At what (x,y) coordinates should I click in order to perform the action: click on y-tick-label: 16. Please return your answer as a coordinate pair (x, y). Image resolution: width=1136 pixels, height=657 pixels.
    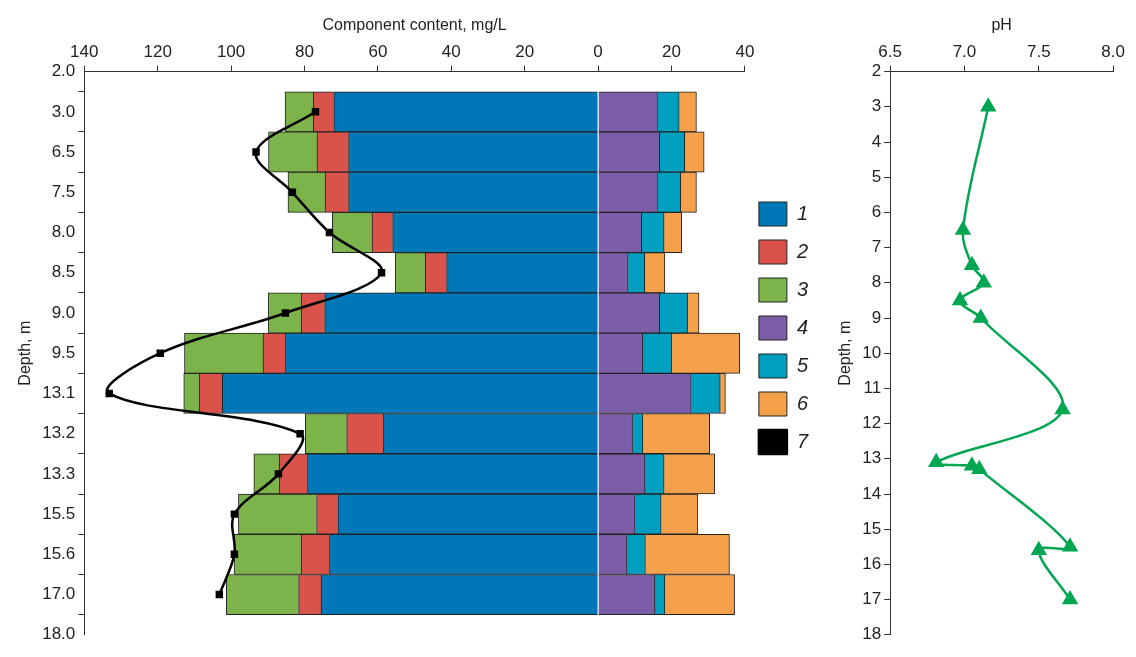
    Looking at the image, I should click on (872, 564).